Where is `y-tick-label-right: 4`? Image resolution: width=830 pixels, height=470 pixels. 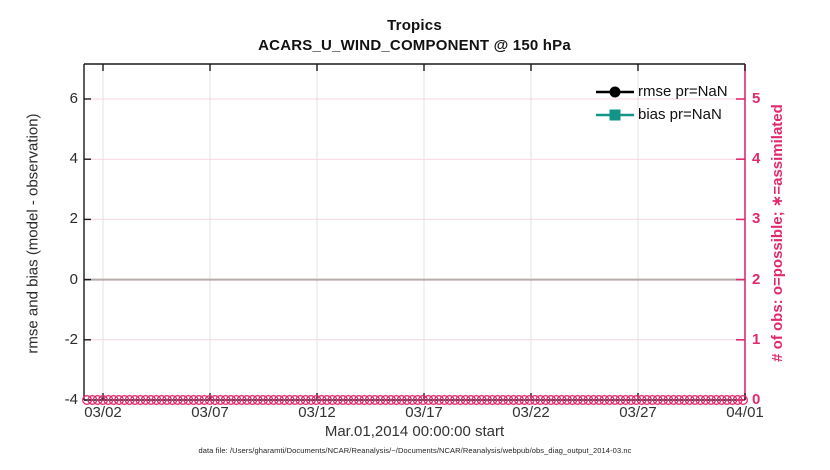
y-tick-label-right: 4 is located at coordinates (756, 159).